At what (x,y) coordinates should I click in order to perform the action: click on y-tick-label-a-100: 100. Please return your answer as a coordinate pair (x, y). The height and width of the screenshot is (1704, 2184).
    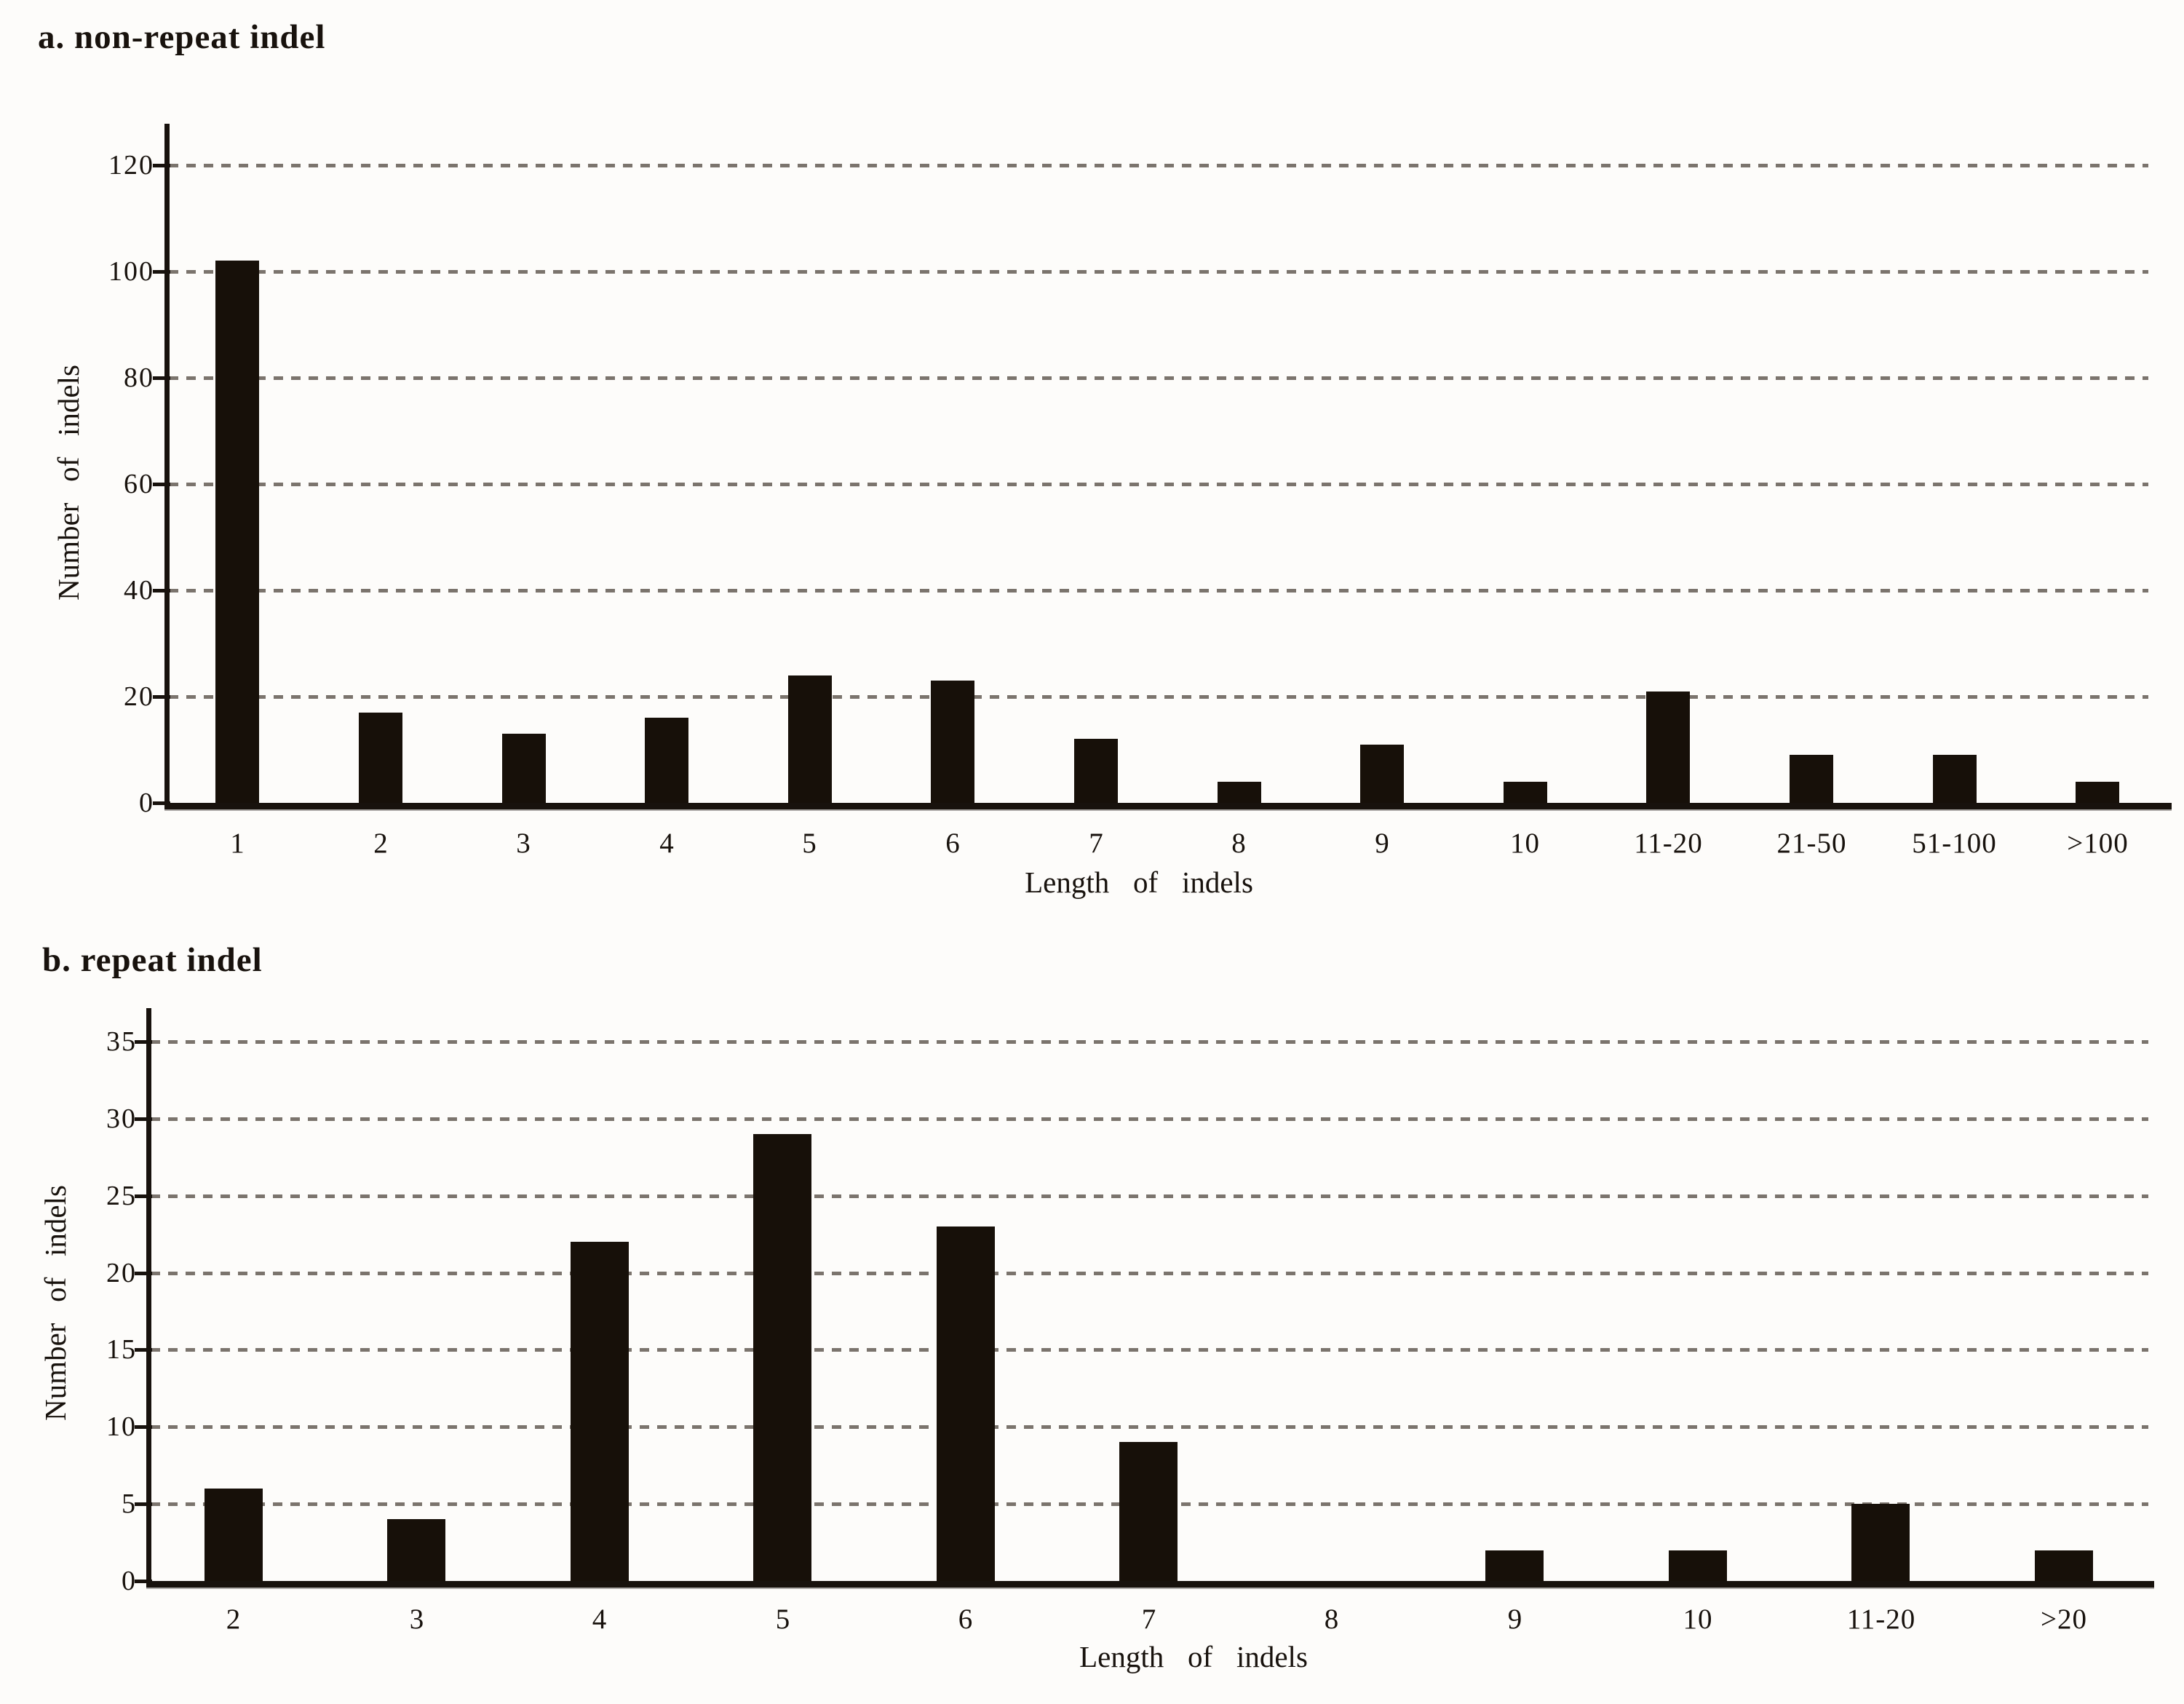
    Looking at the image, I should click on (131, 271).